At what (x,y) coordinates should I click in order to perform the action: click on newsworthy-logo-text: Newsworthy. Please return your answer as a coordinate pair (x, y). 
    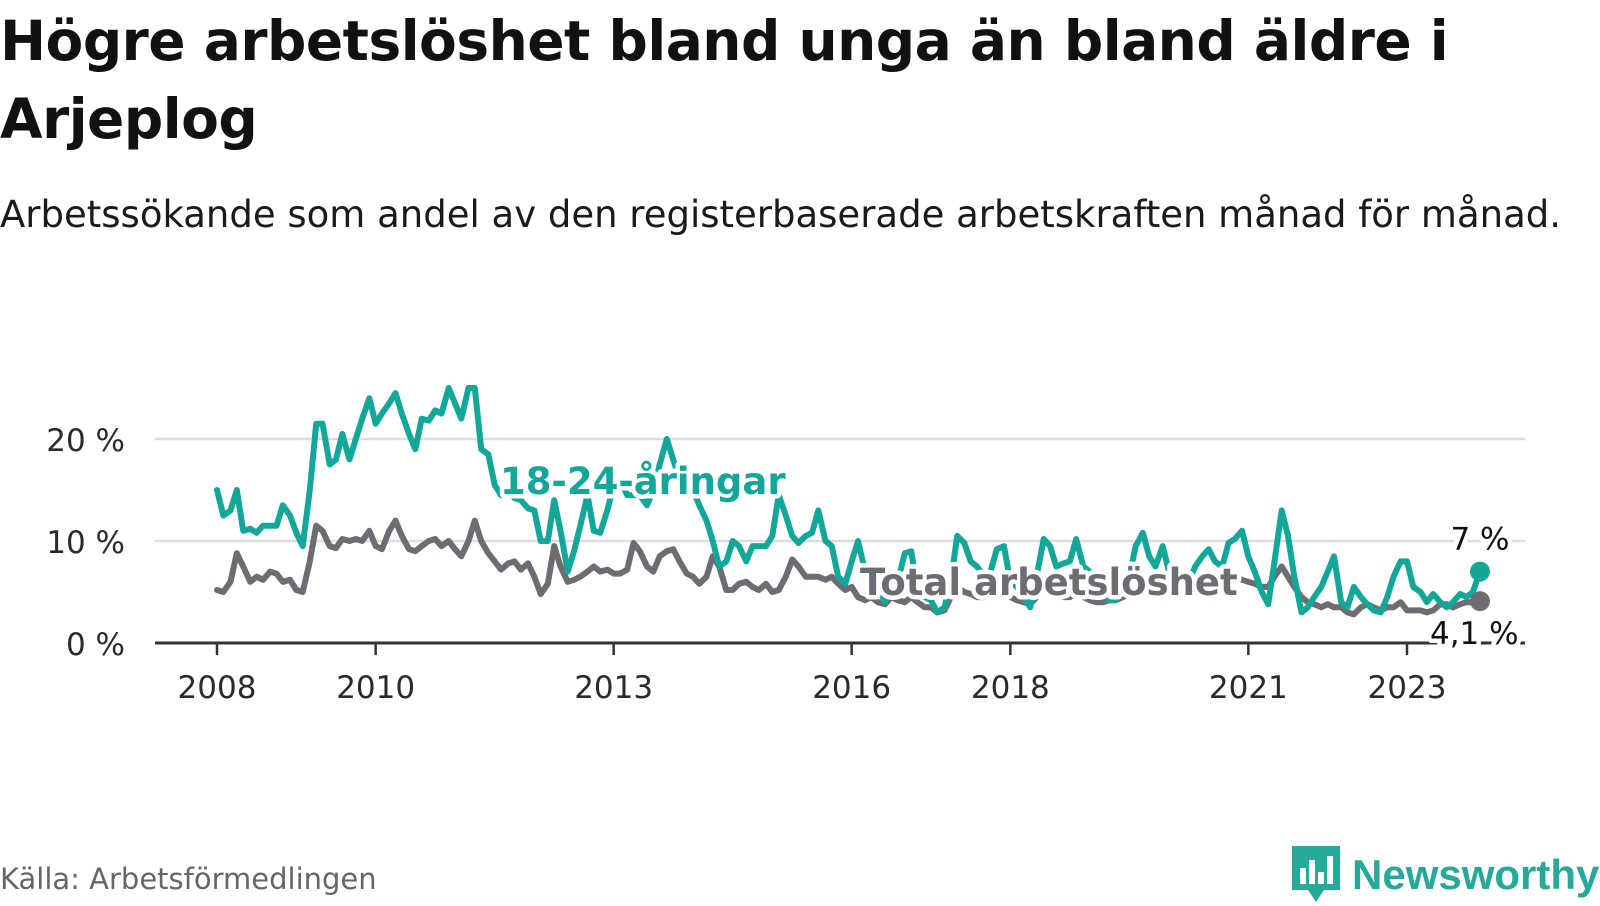
    Looking at the image, I should click on (1476, 874).